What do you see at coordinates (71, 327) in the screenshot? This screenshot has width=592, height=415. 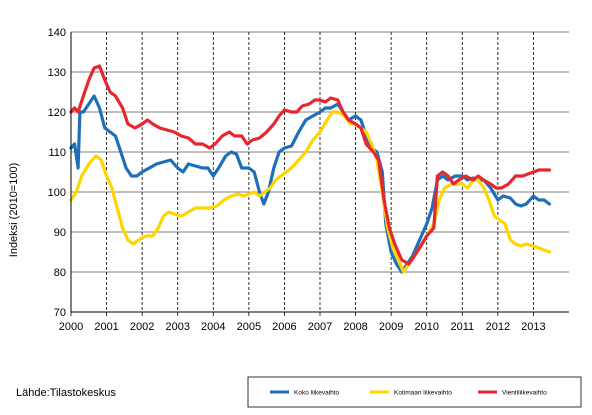 I see `x-tick-label: 2000` at bounding box center [71, 327].